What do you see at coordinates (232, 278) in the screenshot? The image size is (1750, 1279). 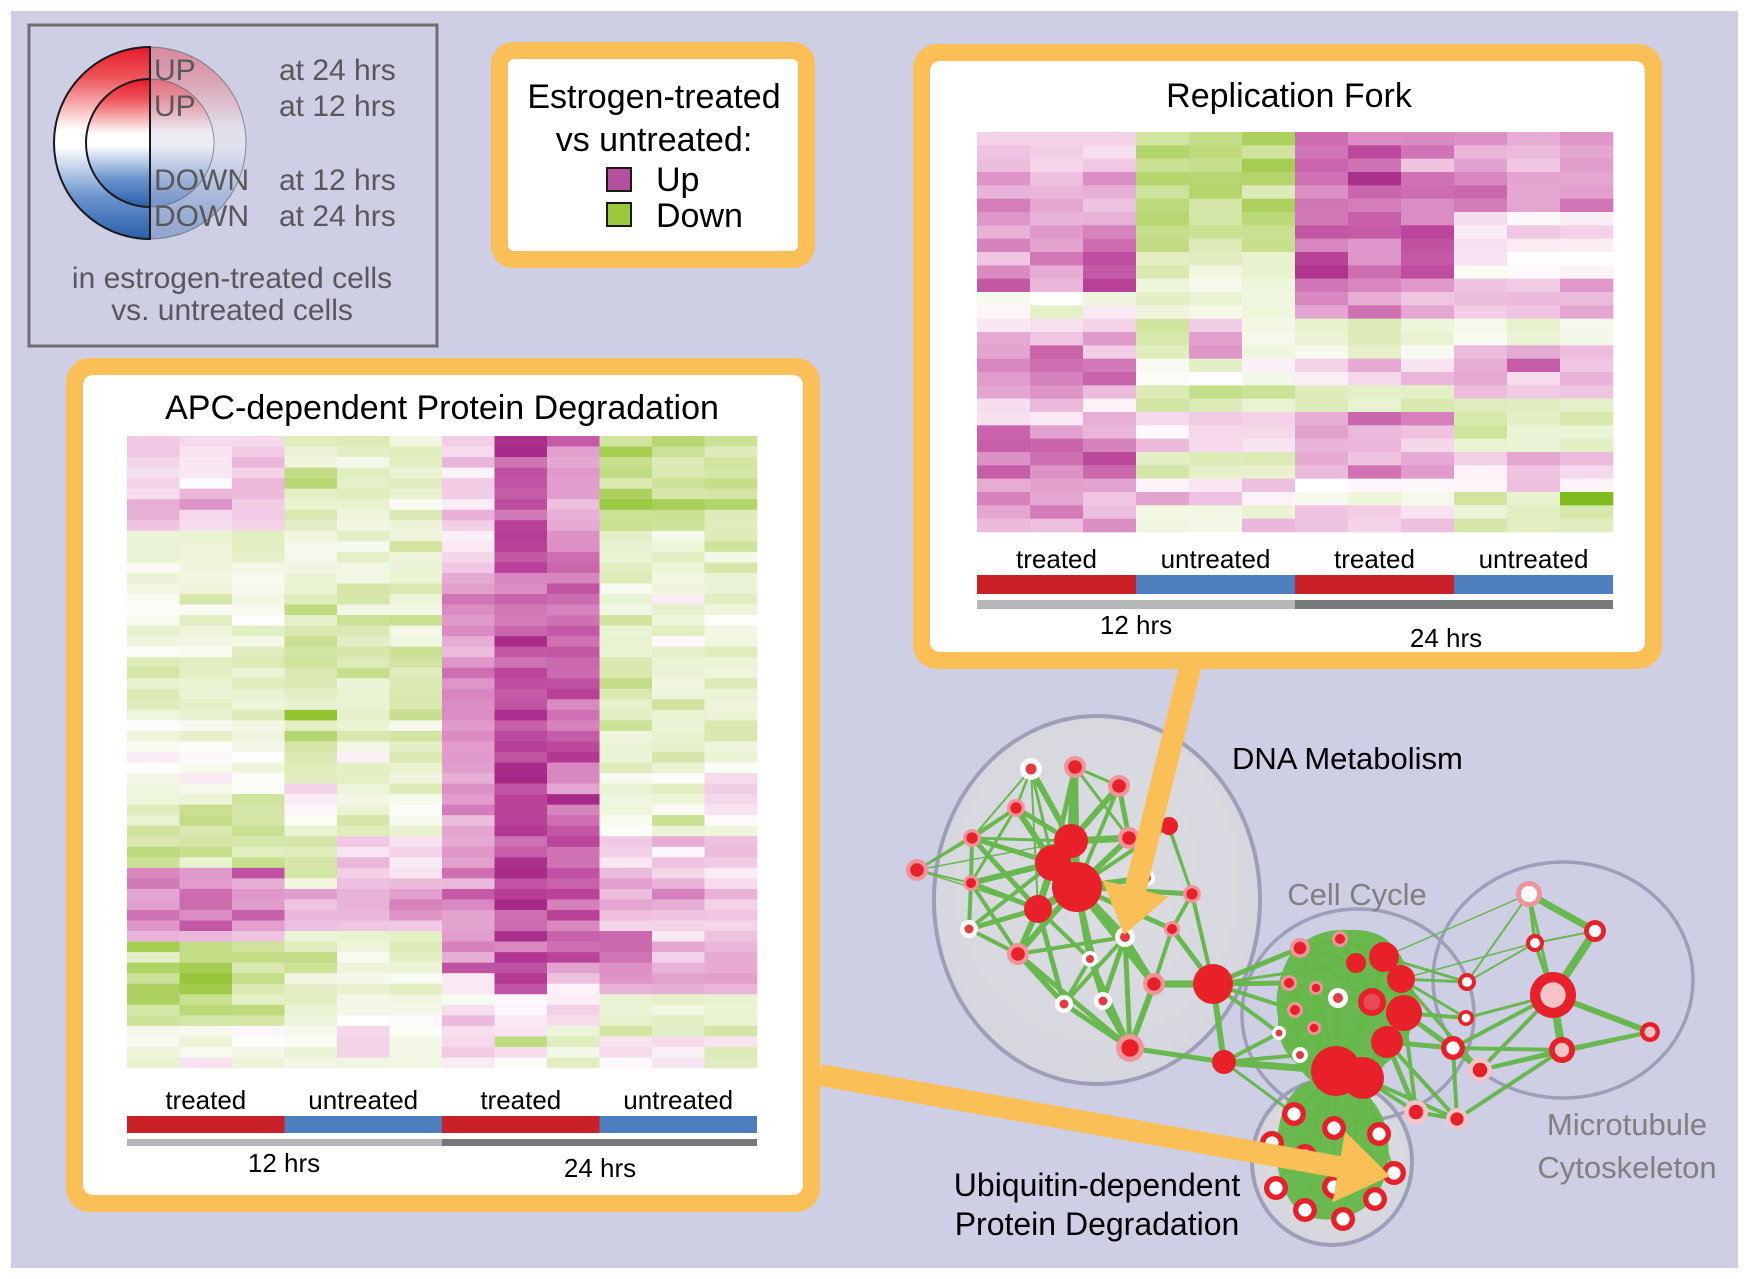 I see `svg-text: in estrogen-treated cells` at bounding box center [232, 278].